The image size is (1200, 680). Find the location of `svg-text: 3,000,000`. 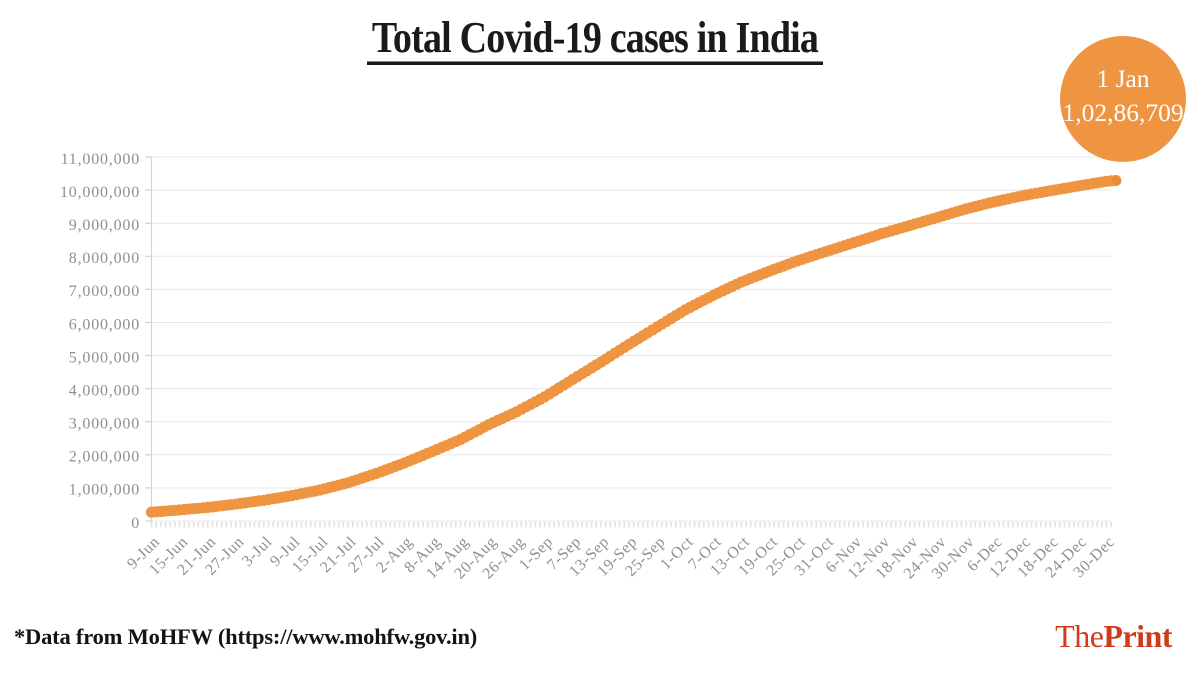

svg-text: 3,000,000 is located at coordinates (104, 424).